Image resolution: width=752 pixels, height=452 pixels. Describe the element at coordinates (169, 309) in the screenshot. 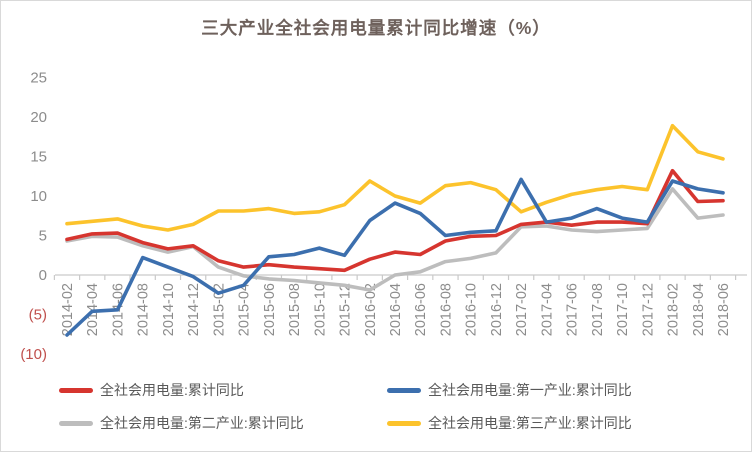

I see `x-tick-label: 2014-10` at that location.